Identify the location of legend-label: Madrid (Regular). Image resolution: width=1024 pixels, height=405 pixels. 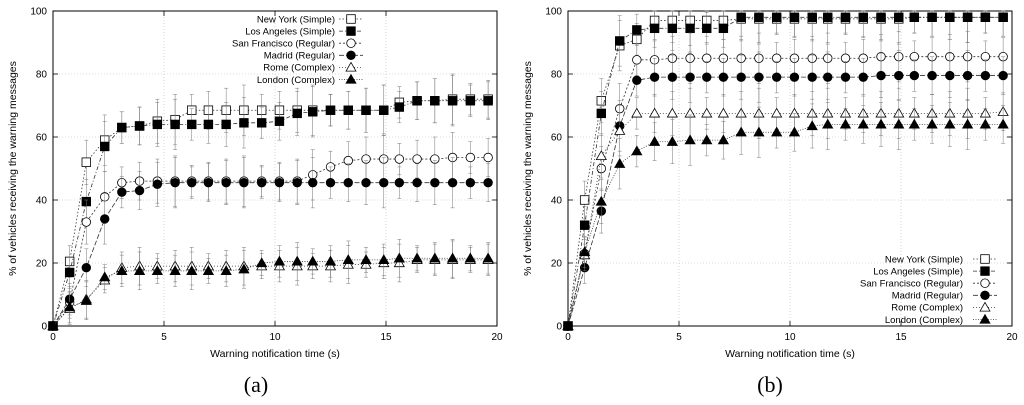
(299, 56).